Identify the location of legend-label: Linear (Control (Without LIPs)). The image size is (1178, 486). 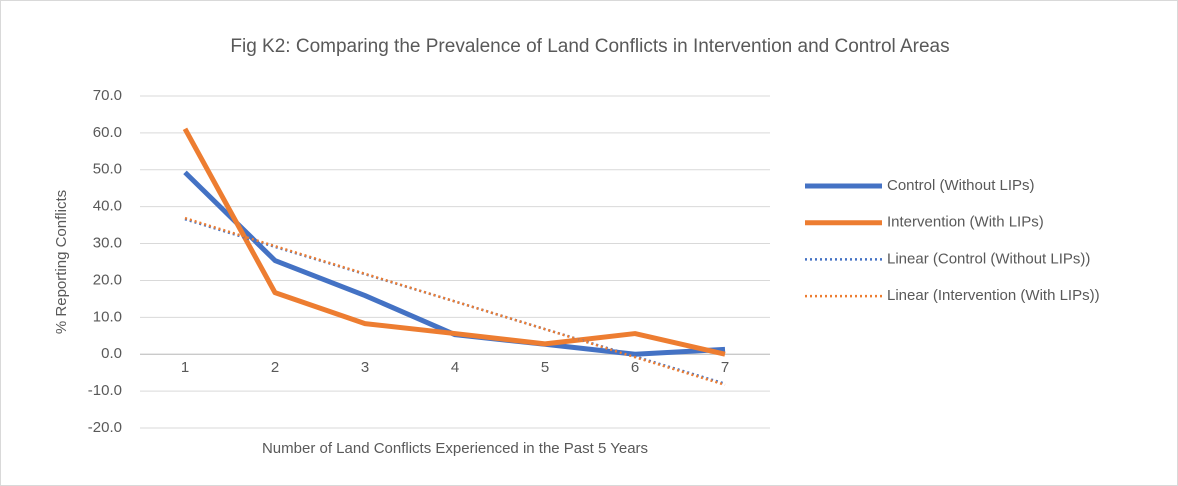
(988, 258).